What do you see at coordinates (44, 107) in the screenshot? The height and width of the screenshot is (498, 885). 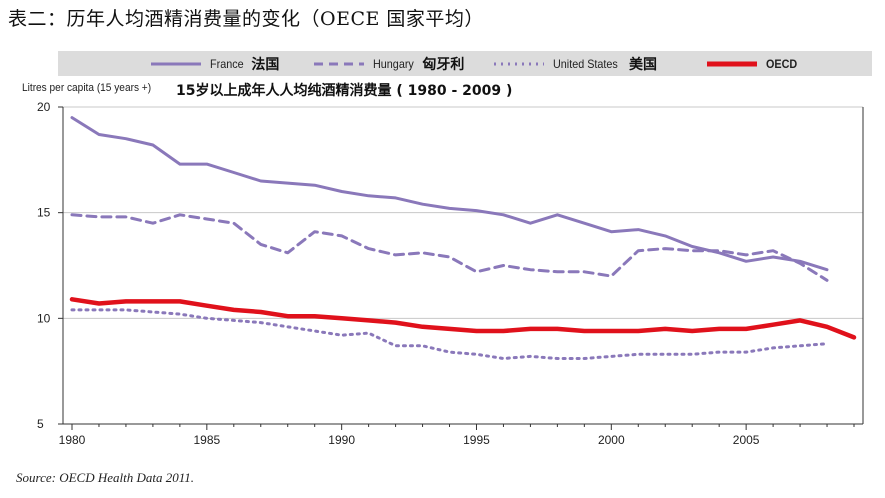 I see `y-tick-label: 20` at bounding box center [44, 107].